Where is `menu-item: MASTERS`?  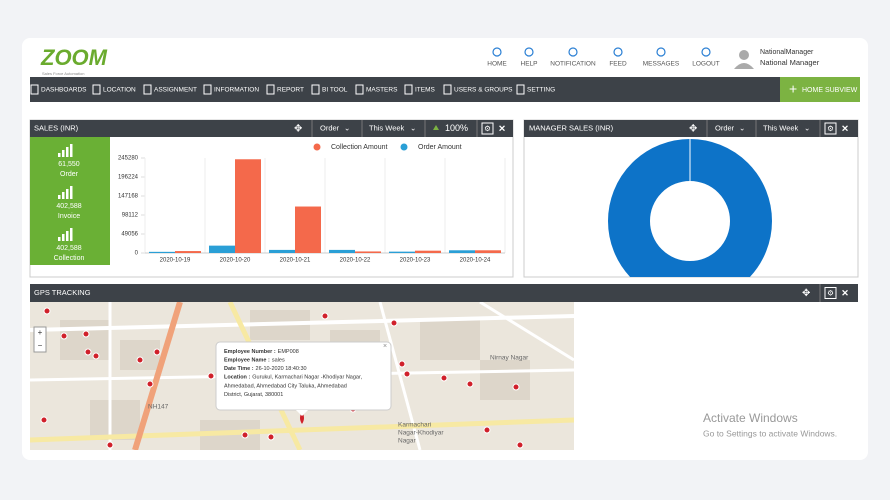
menu-item: MASTERS is located at coordinates (382, 90).